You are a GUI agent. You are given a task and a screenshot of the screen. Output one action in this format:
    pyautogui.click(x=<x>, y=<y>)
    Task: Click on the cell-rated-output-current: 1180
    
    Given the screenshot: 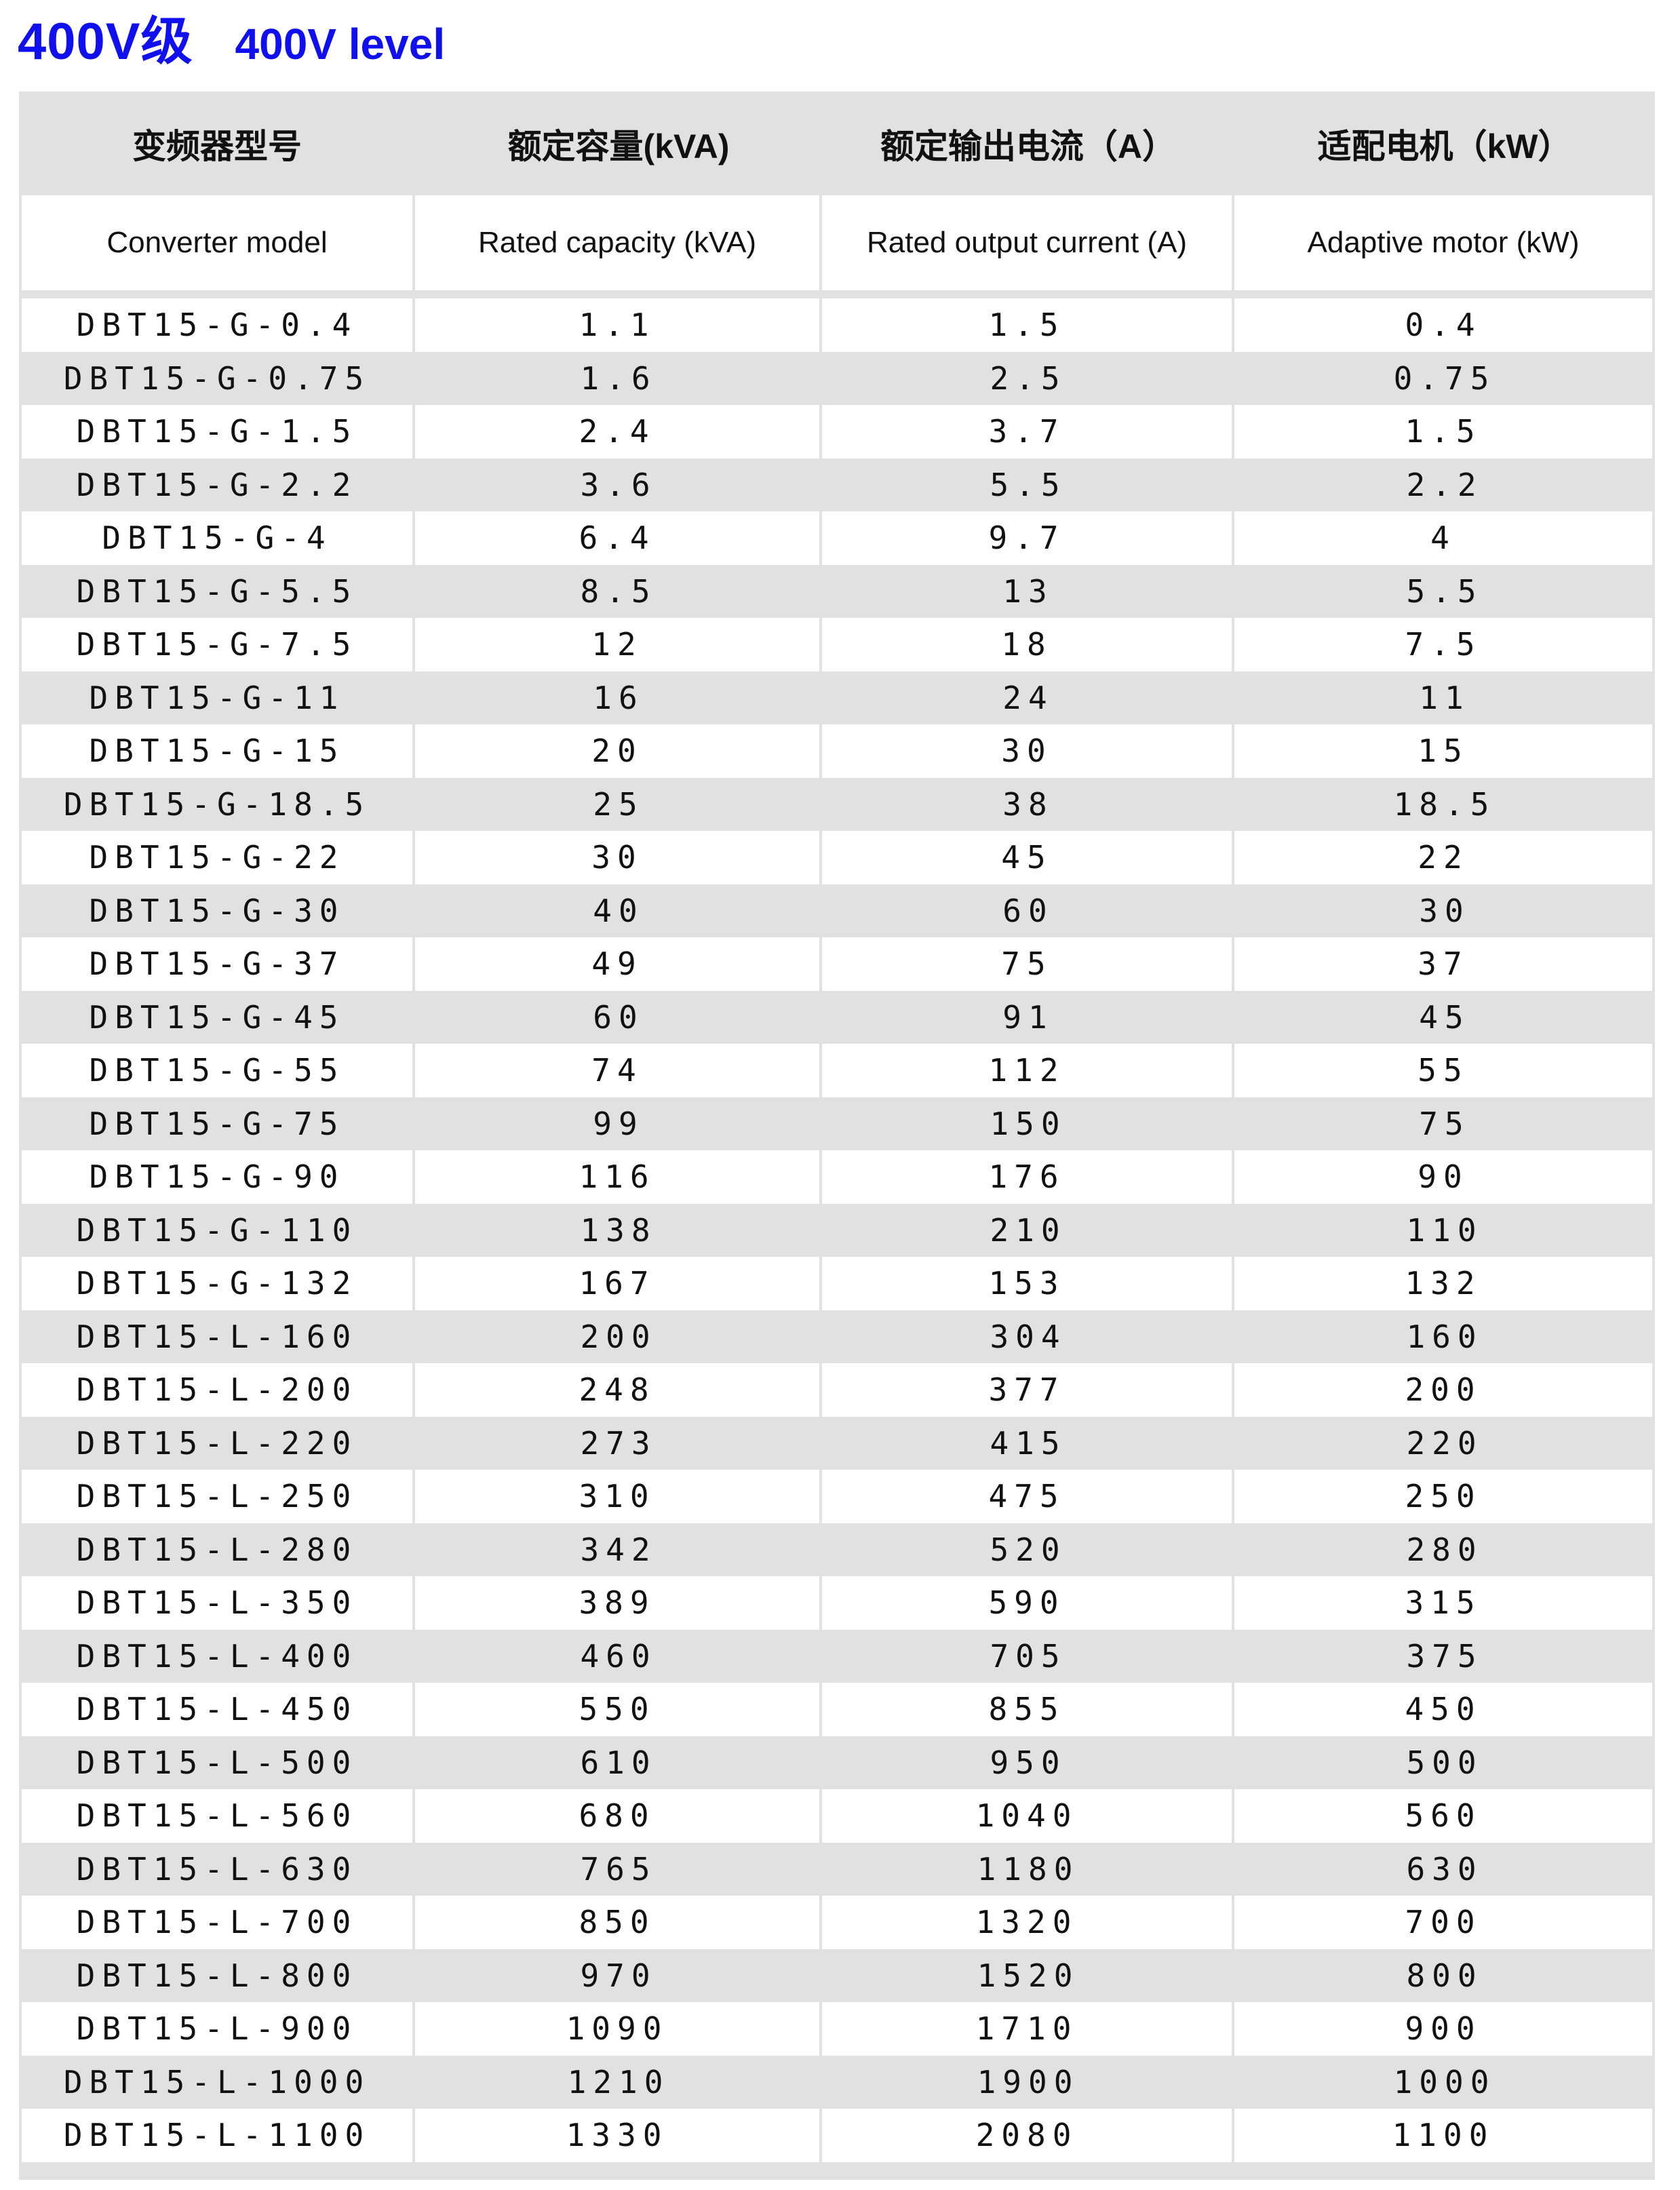 What is the action you would take?
    pyautogui.click(x=1029, y=1869)
    